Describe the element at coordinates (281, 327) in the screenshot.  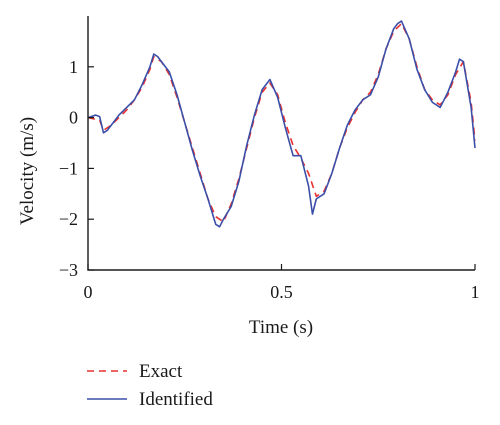
I see `x-axis-title: Time (s)` at that location.